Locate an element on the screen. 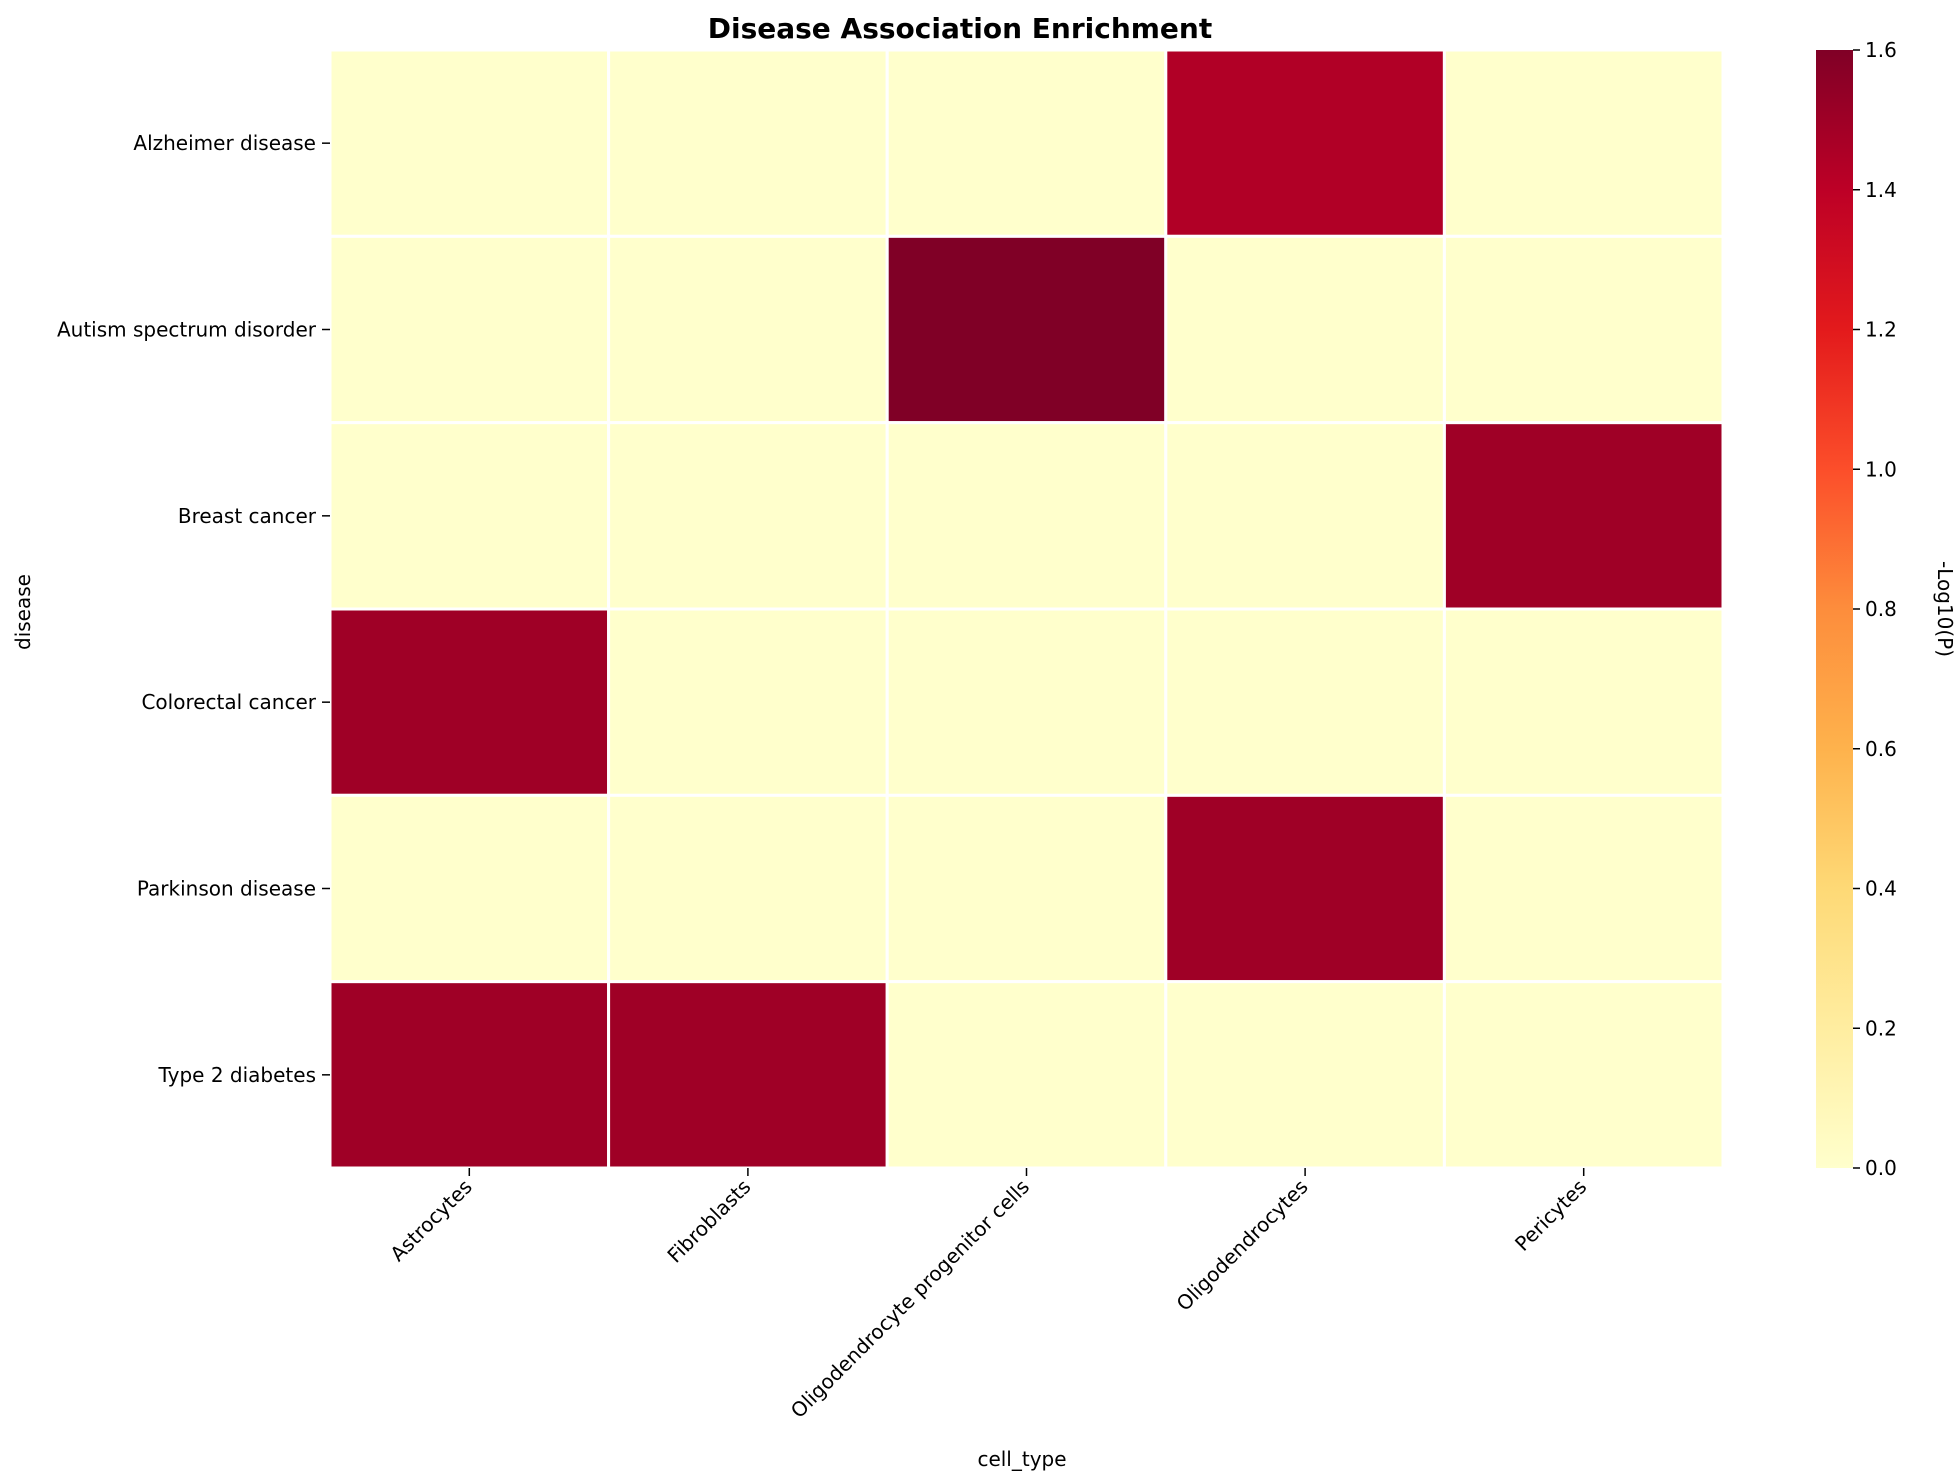 The width and height of the screenshot is (1955, 1483). y-axis-label: disease is located at coordinates (23, 612).